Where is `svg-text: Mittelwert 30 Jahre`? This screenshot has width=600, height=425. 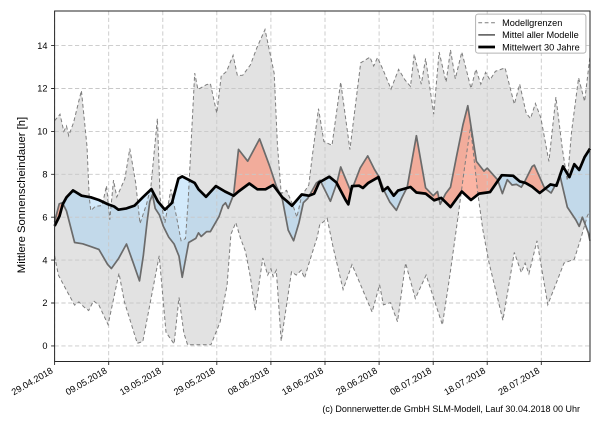
svg-text: Mittelwert 30 Jahre is located at coordinates (541, 47).